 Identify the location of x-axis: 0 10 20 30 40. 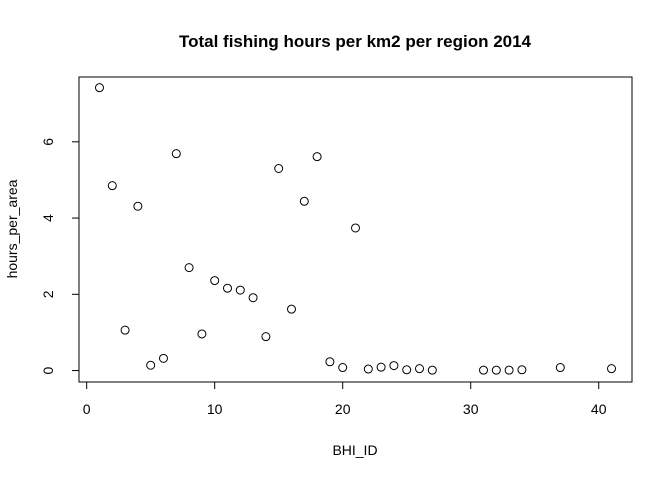
(345, 399).